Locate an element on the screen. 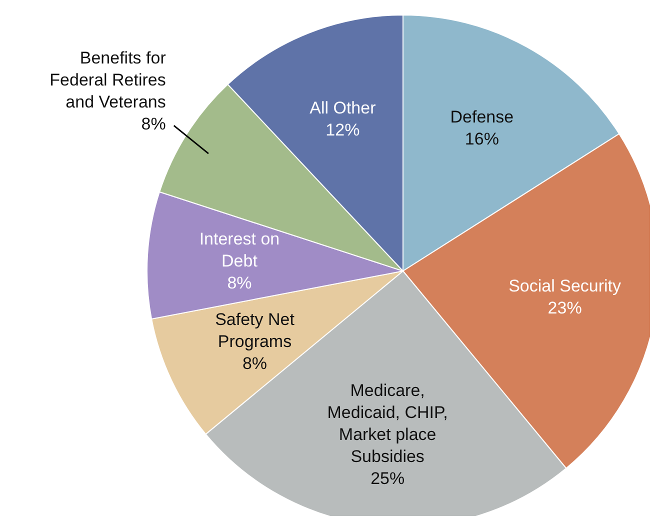 The image size is (658, 524). data-label: 16% is located at coordinates (481, 138).